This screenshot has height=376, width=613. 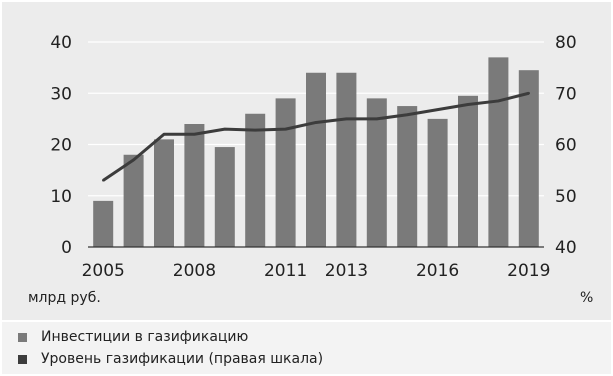 I want to click on line-point-2006, so click(x=133, y=160).